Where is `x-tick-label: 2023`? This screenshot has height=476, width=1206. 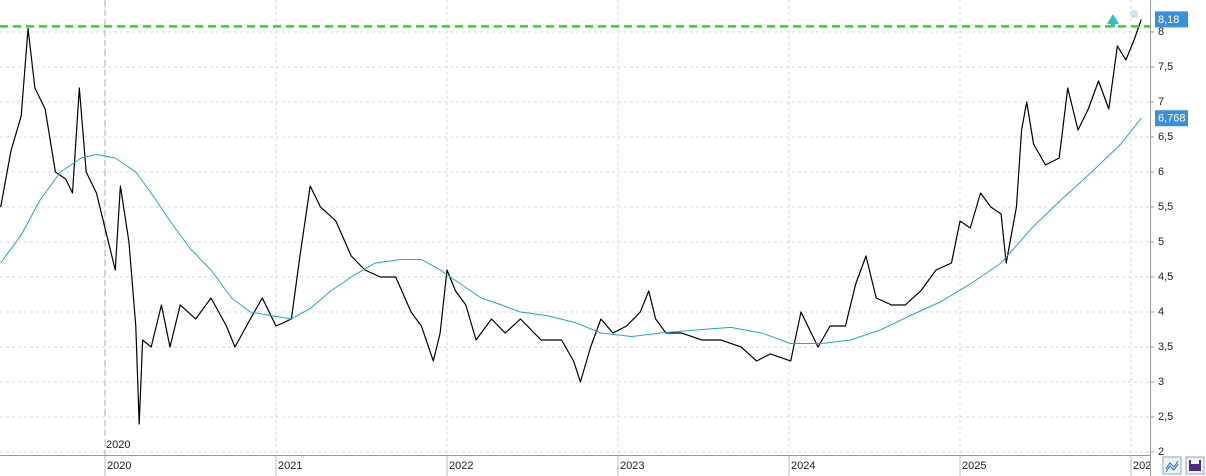 x-tick-label: 2023 is located at coordinates (632, 466).